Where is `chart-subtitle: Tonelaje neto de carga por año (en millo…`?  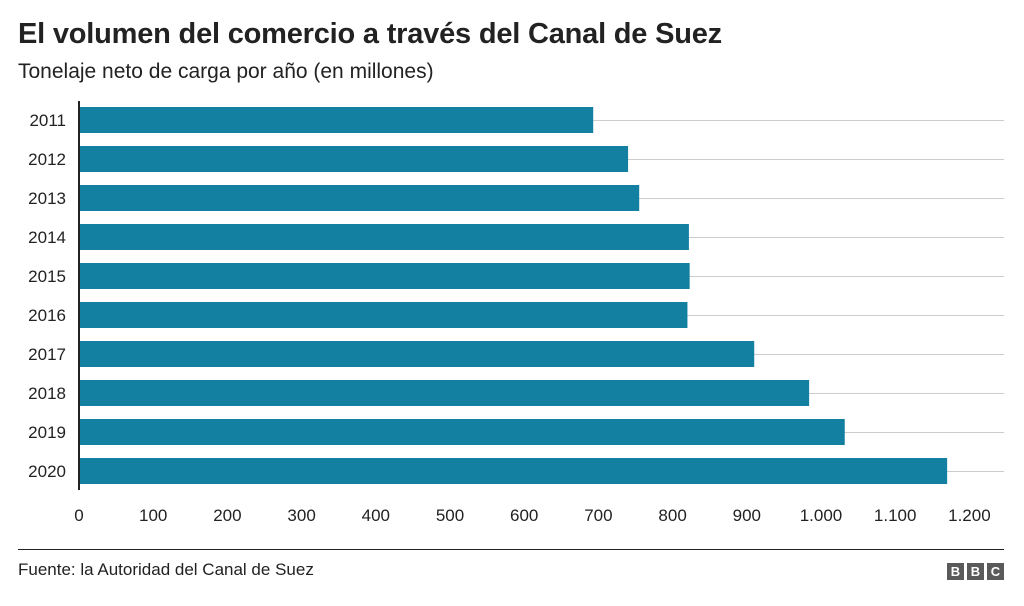 chart-subtitle: Tonelaje neto de carga por año (en millo… is located at coordinates (226, 71).